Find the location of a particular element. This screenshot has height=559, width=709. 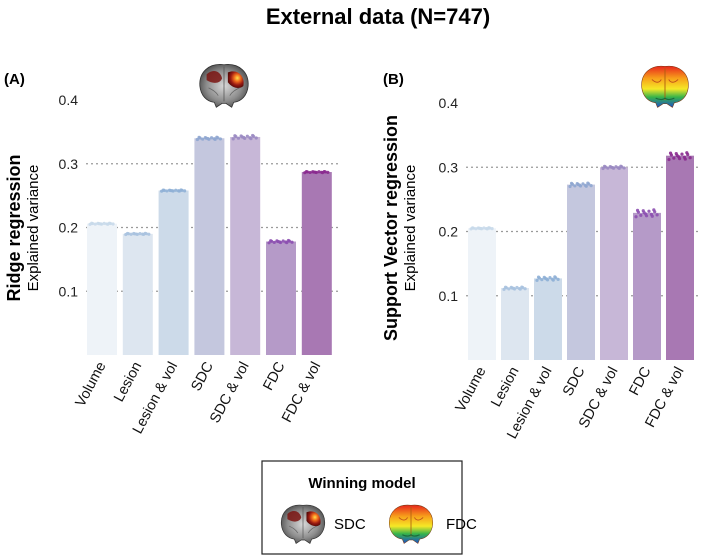

legend: Winning model SDC FDC is located at coordinates (369, 507).